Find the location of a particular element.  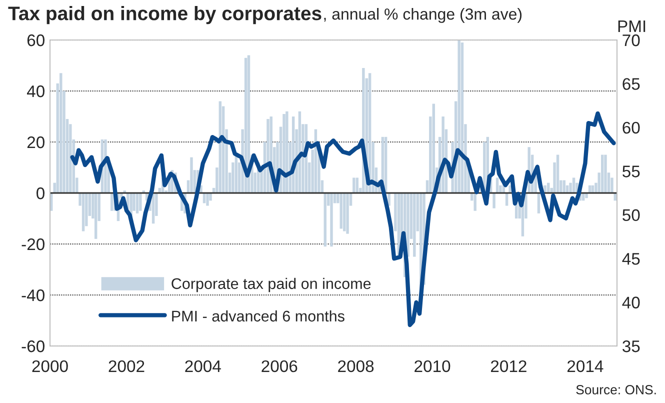

y-tick-label: -60 is located at coordinates (33, 346).